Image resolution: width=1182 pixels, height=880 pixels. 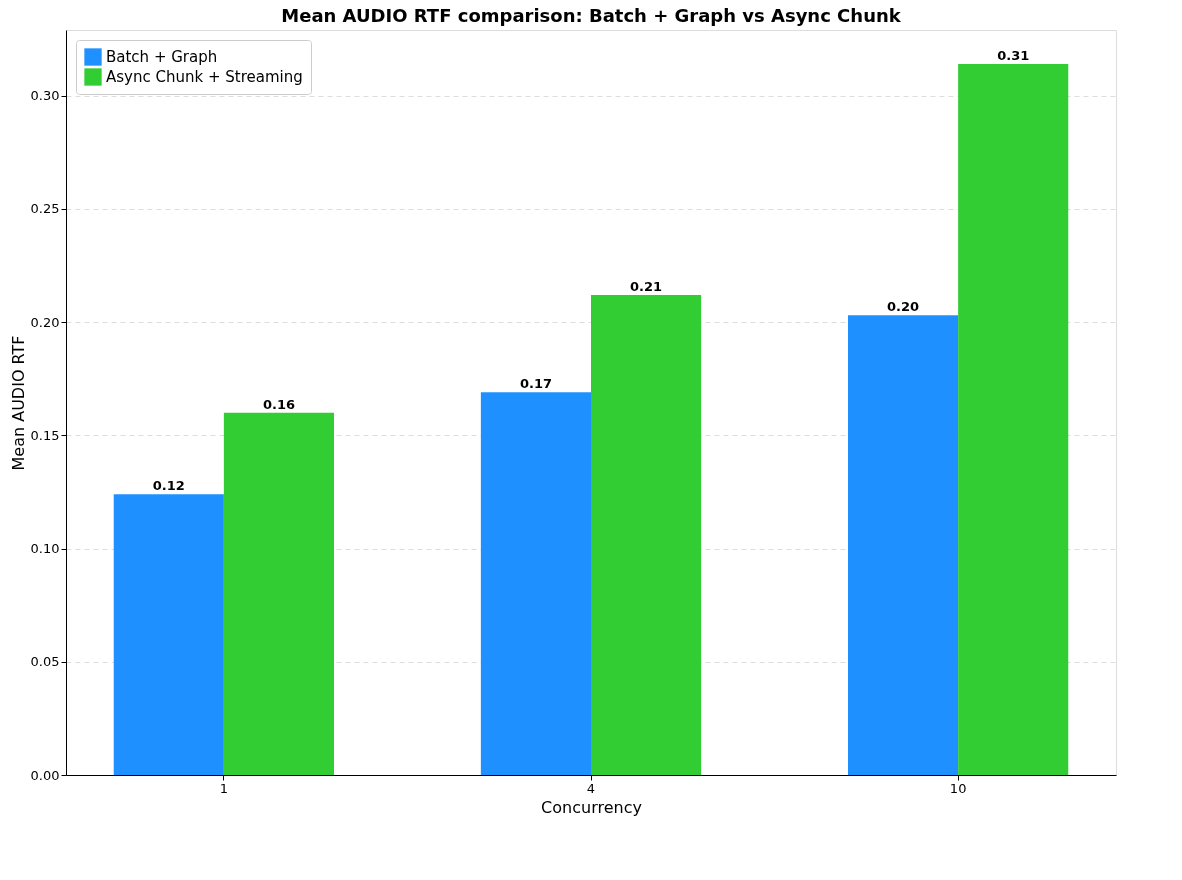 I want to click on y-tick-label: 0.25, so click(x=45, y=209).